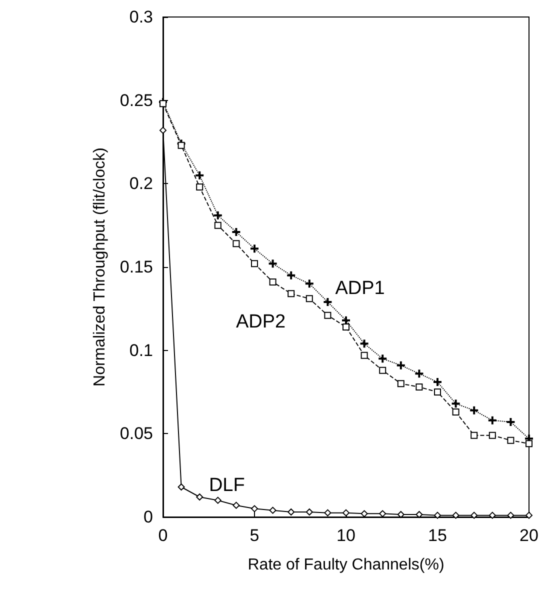  I want to click on y-tick-label: 0.3, so click(141, 17).